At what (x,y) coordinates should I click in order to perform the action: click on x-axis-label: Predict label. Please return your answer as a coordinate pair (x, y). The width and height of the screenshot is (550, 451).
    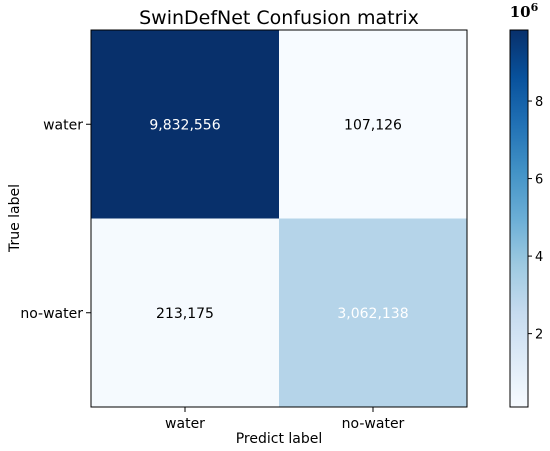
    Looking at the image, I should click on (279, 439).